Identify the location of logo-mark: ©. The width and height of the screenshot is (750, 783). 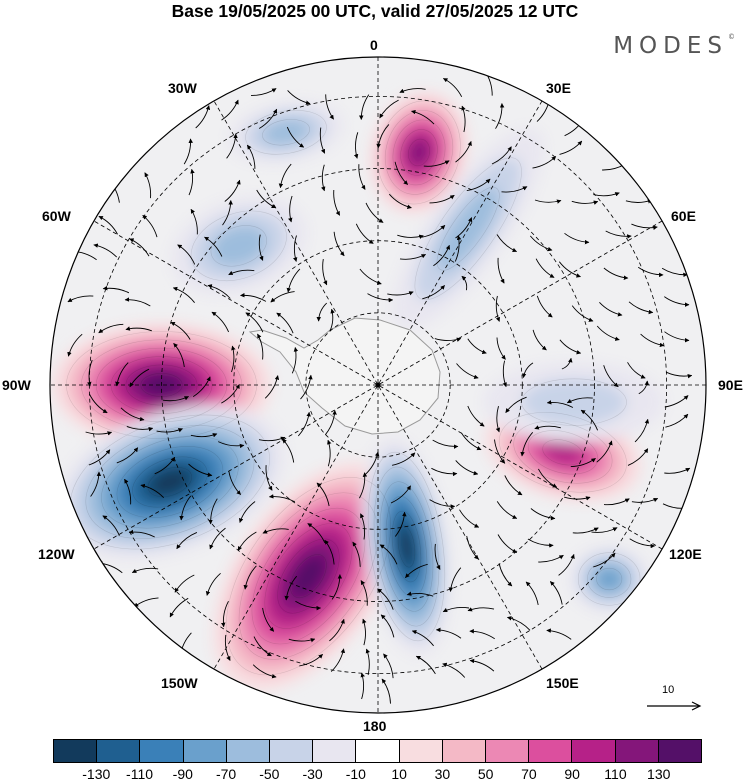
(731, 37).